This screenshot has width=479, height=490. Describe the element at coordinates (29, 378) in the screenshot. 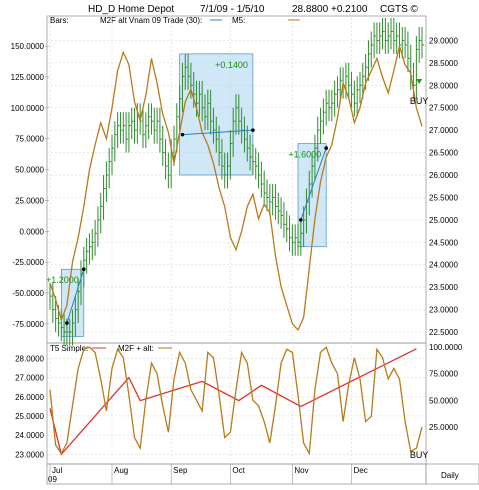

I see `indicator-left-tick-label: 27.0000` at that location.